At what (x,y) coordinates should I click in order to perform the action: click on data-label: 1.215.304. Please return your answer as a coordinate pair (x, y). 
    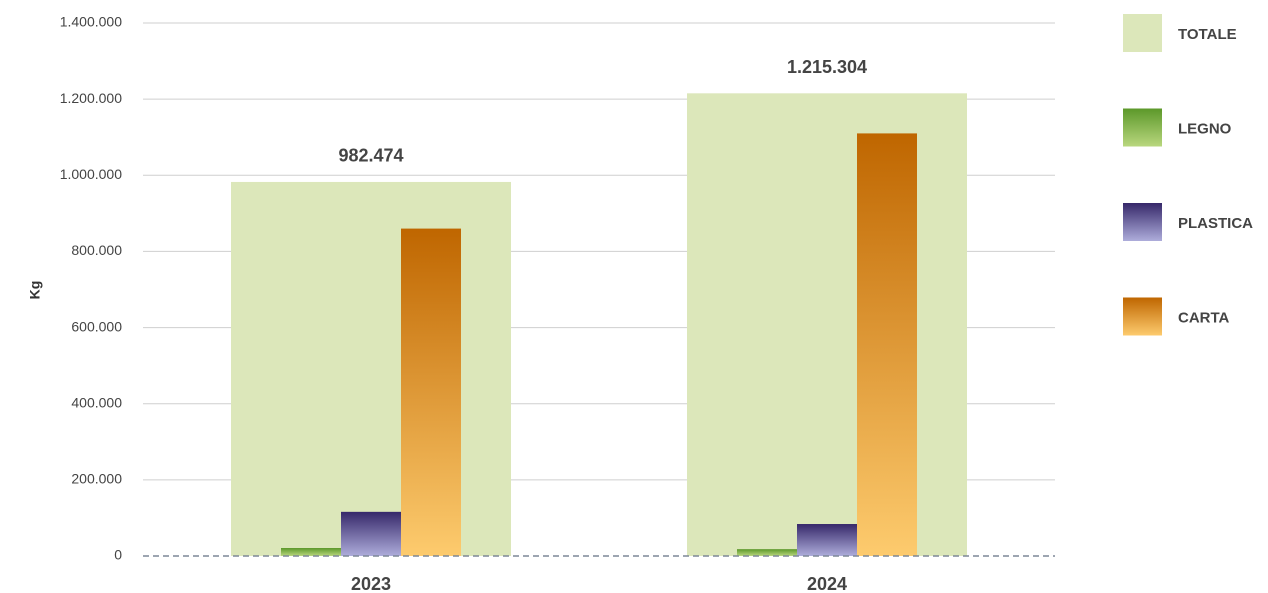
    Looking at the image, I should click on (827, 67).